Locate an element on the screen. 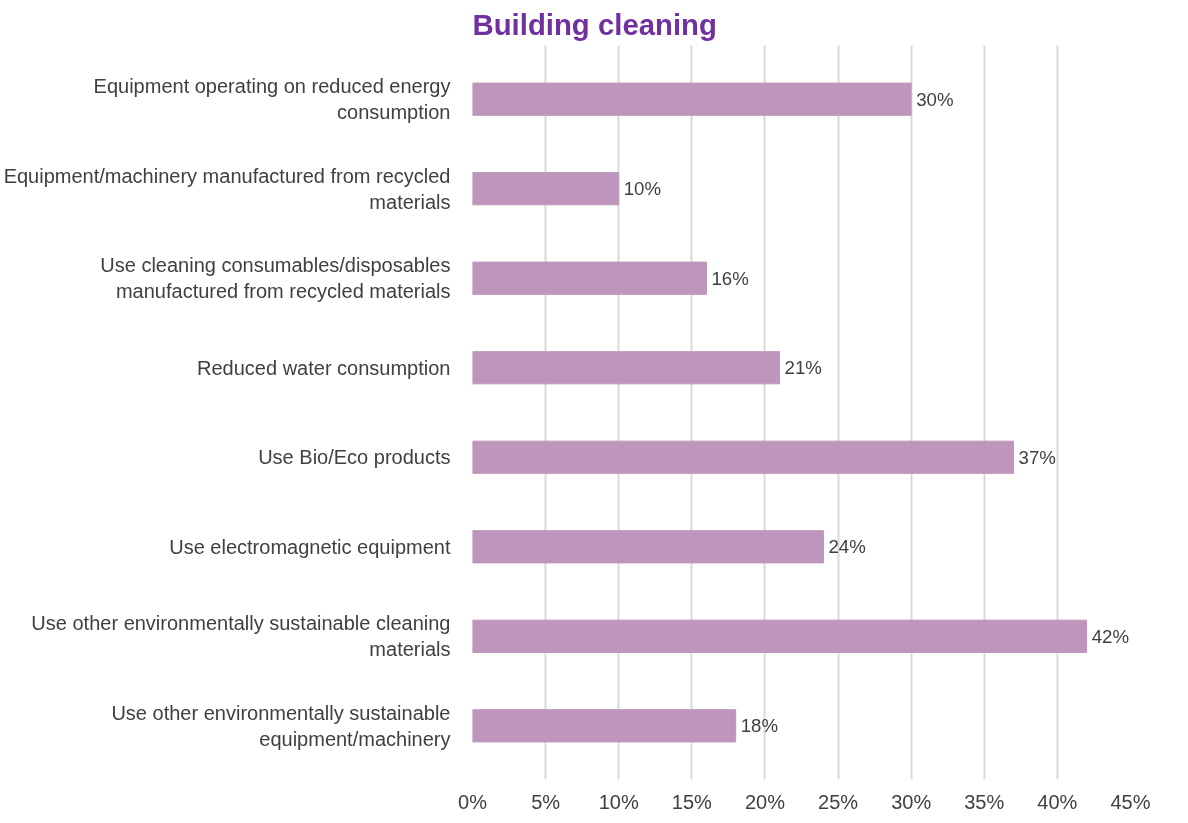  x-tick-label: 35% is located at coordinates (984, 801).